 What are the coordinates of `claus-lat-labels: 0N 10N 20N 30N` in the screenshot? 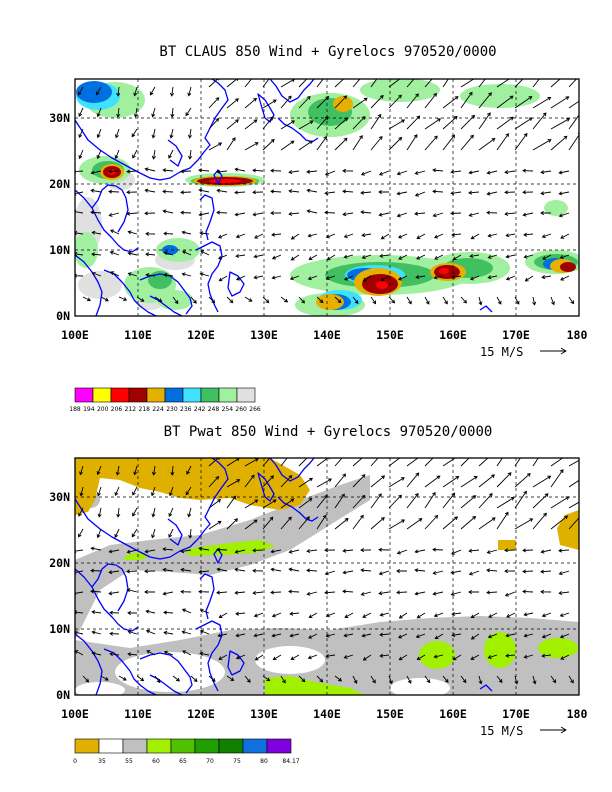 It's located at (59, 217).